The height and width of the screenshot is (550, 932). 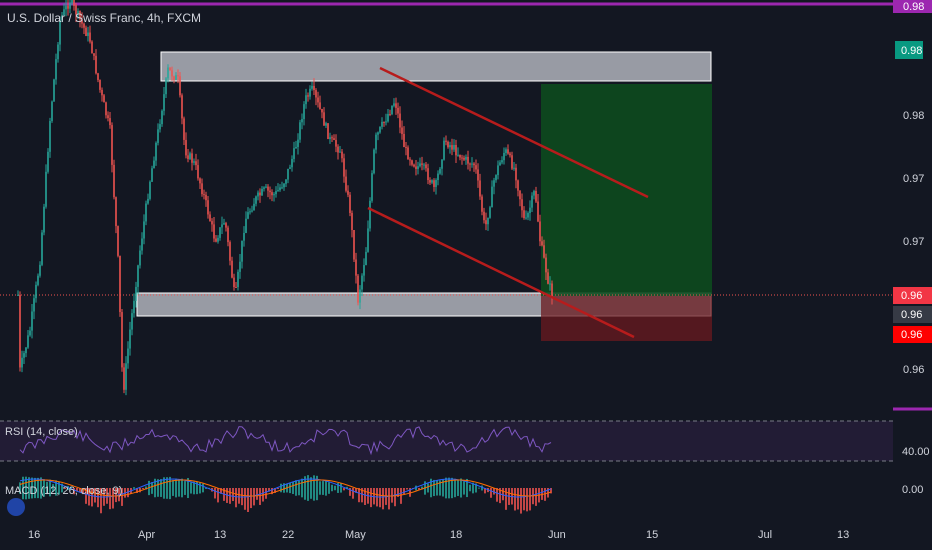 I want to click on channel-lower-line, so click(x=501, y=272).